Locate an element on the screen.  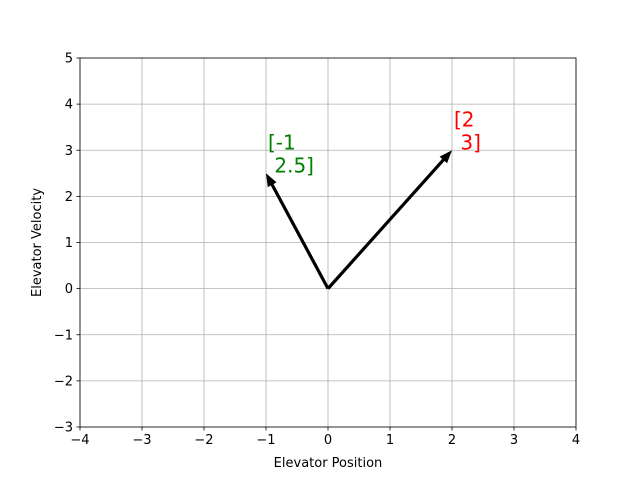
x-tick-label: 1 is located at coordinates (390, 440).